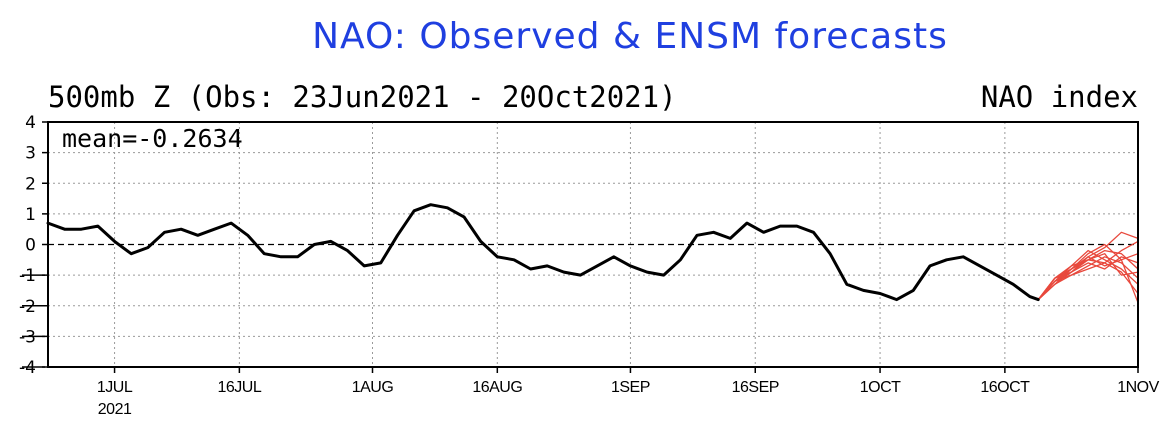 Image resolution: width=1162 pixels, height=432 pixels. I want to click on x-tick-label: 1OCT, so click(880, 387).